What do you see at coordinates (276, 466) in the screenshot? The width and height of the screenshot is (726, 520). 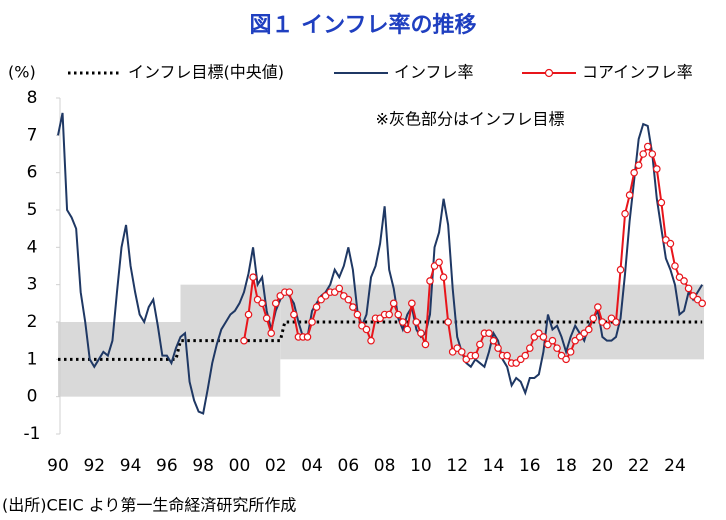 I see `x-tick-label: 02` at bounding box center [276, 466].